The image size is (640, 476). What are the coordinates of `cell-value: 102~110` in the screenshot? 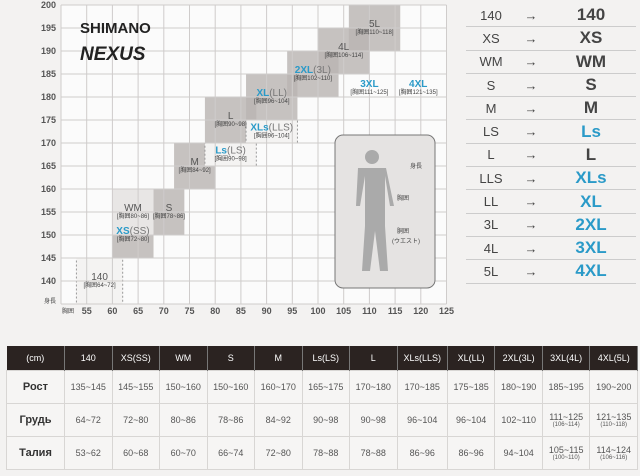 It's located at (518, 419).